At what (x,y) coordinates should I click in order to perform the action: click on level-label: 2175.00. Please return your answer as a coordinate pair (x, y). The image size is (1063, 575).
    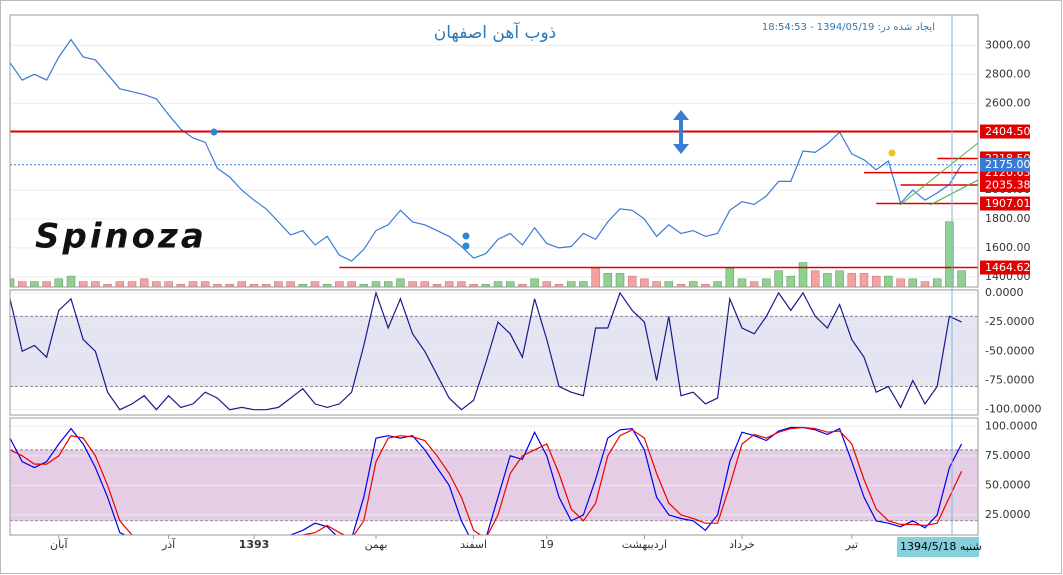
    Looking at the image, I should click on (1008, 164).